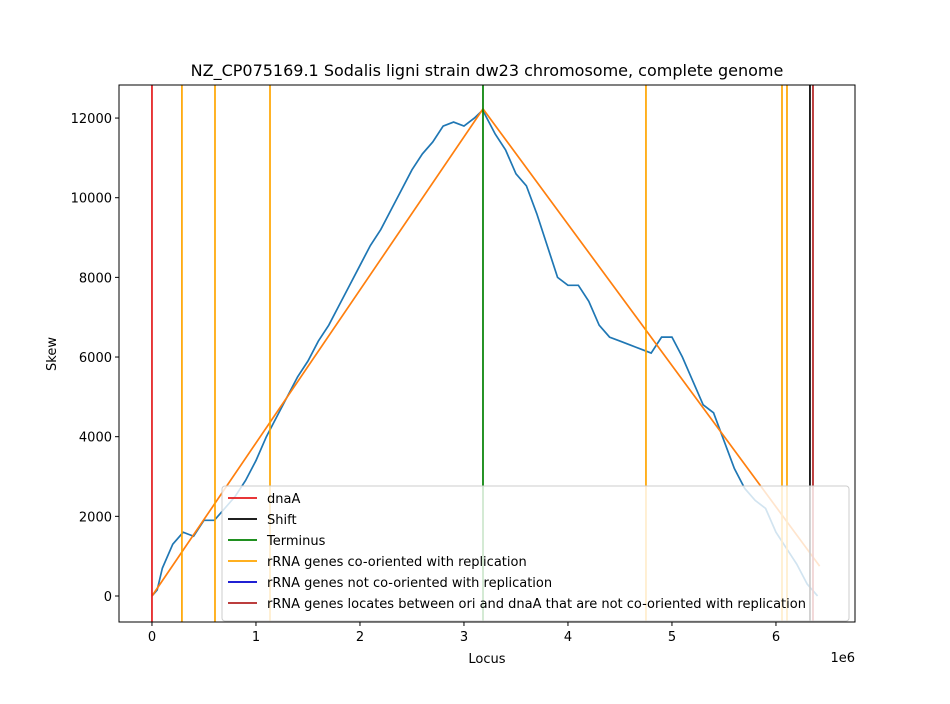  What do you see at coordinates (283, 499) in the screenshot?
I see `legend-label: dnaA` at bounding box center [283, 499].